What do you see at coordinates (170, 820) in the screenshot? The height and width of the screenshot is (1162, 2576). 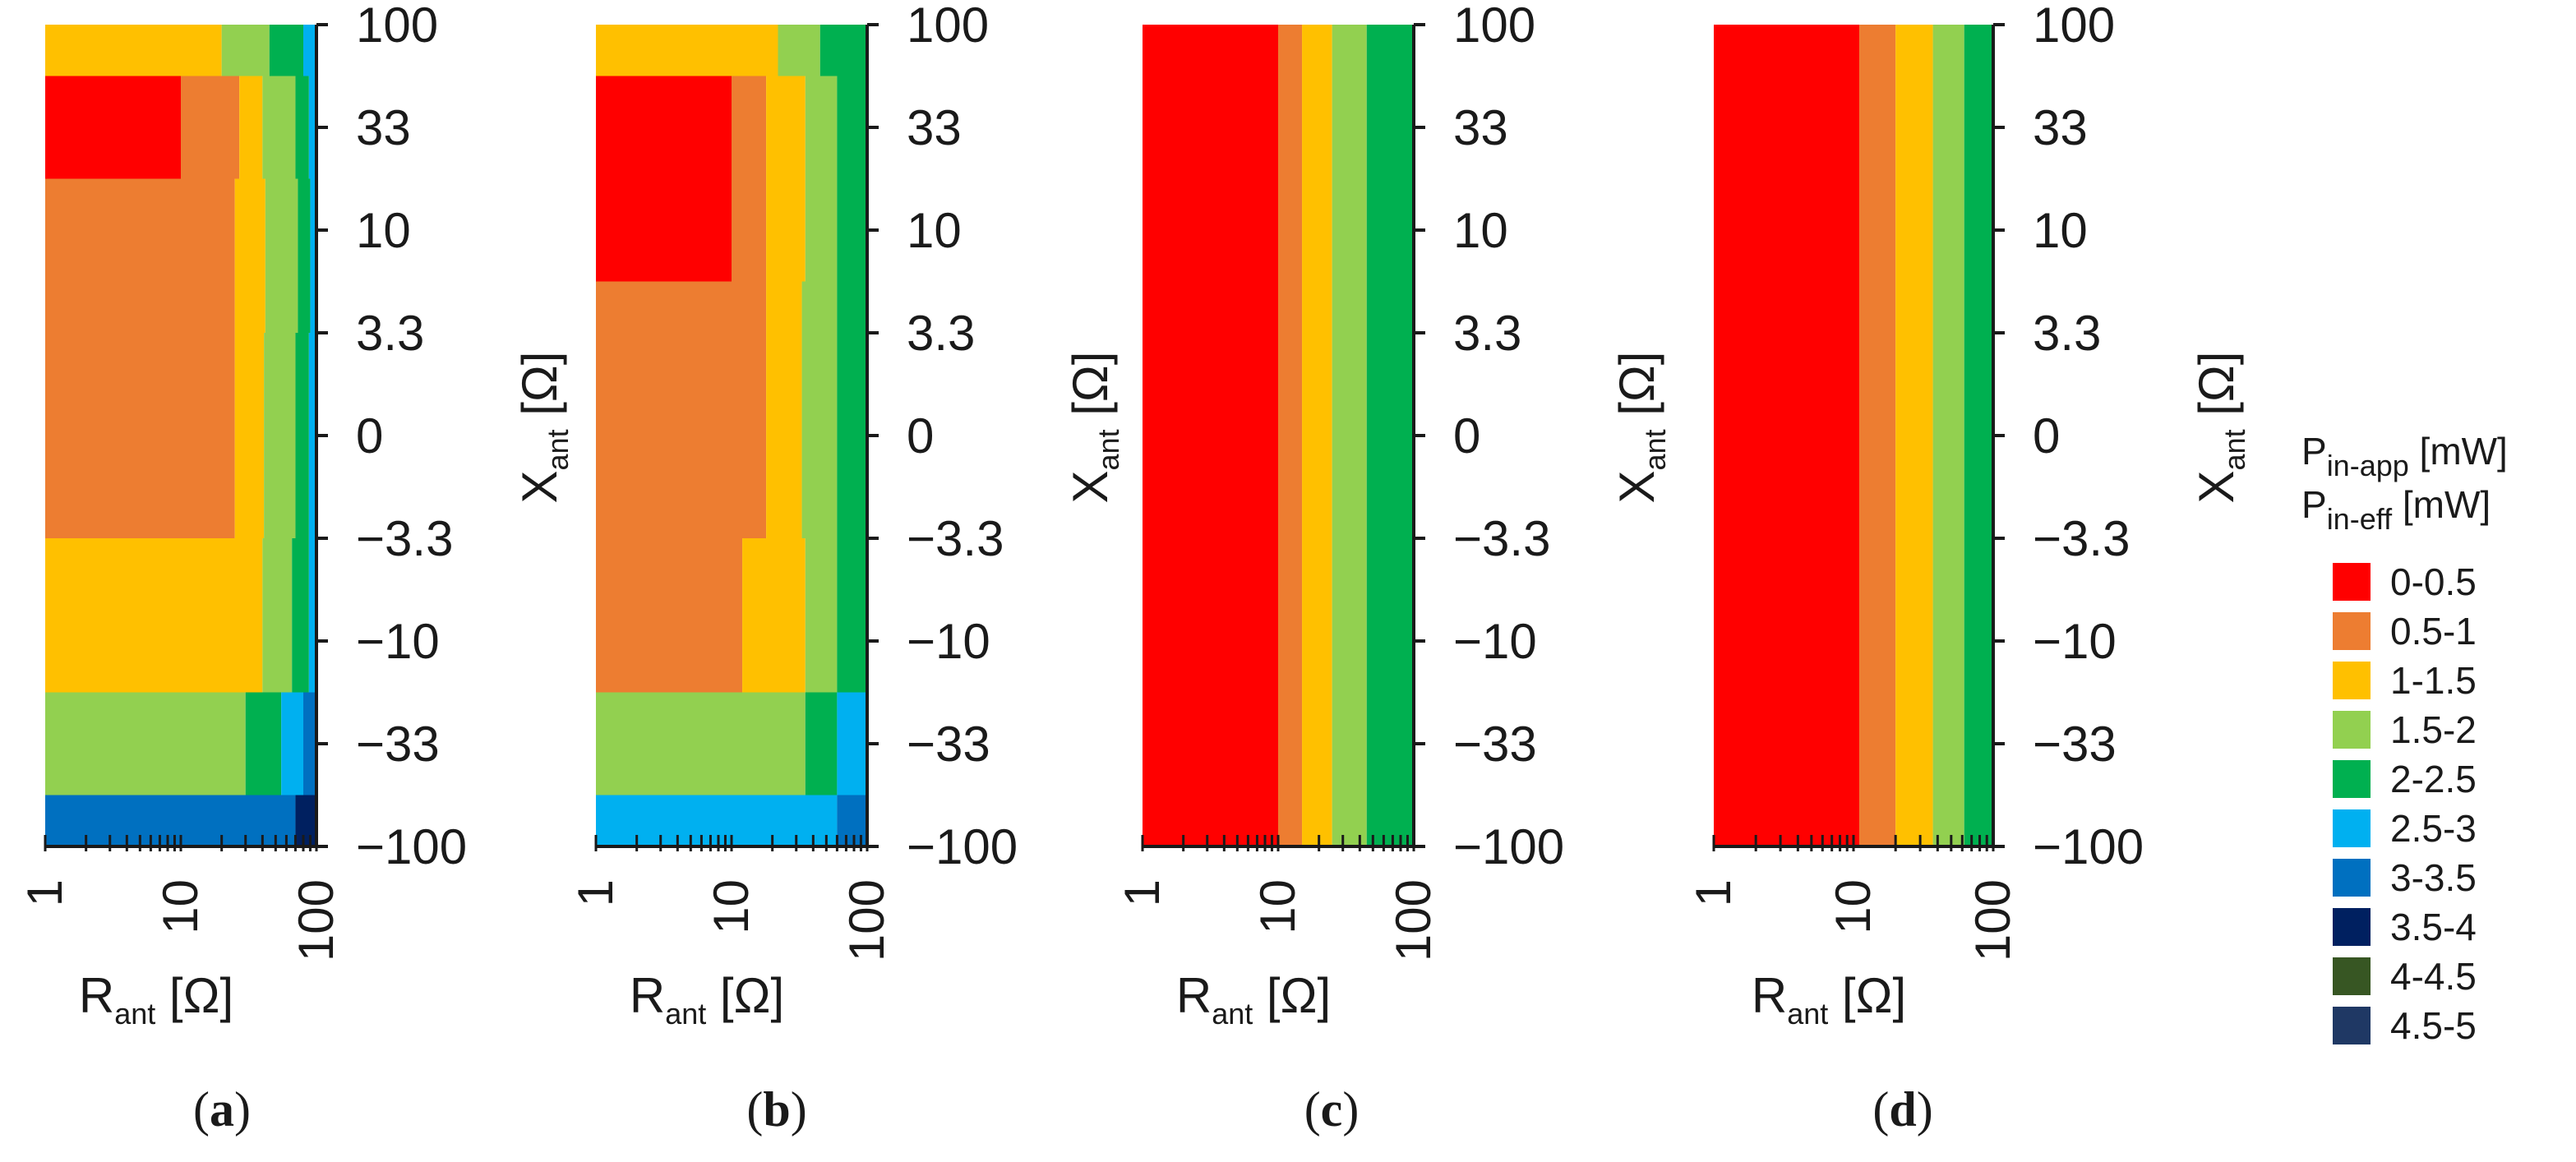 I see `heat-cell-3-3.5` at bounding box center [170, 820].